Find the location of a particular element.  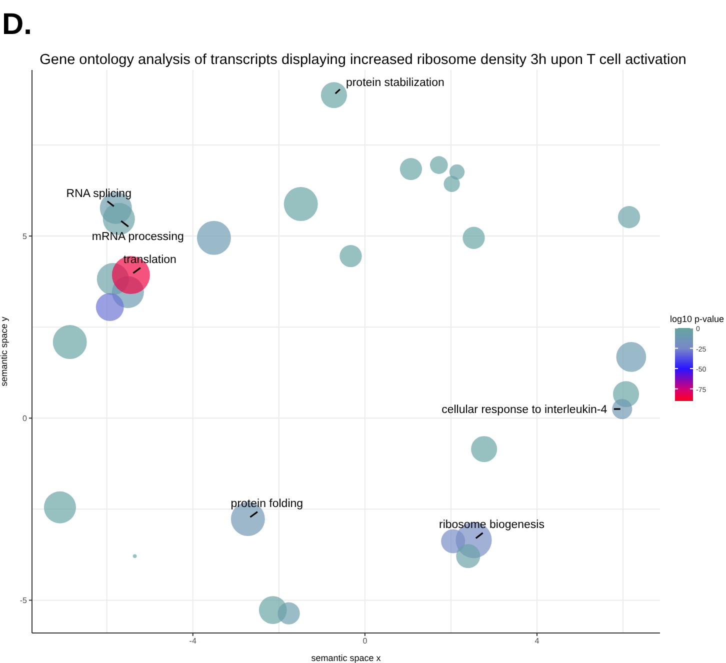

chart-title: Gene ontology analysis of transcripts displaying increased ribosome density 3h upon T cell activation is located at coordinates (363, 60).